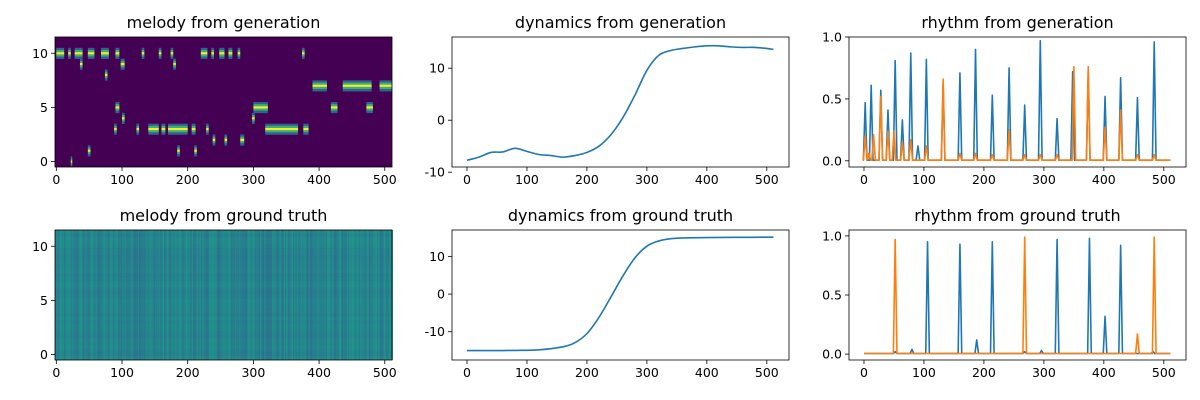 Image resolution: width=1200 pixels, height=400 pixels. Describe the element at coordinates (253, 372) in the screenshot. I see `x-tick-label: 300` at that location.